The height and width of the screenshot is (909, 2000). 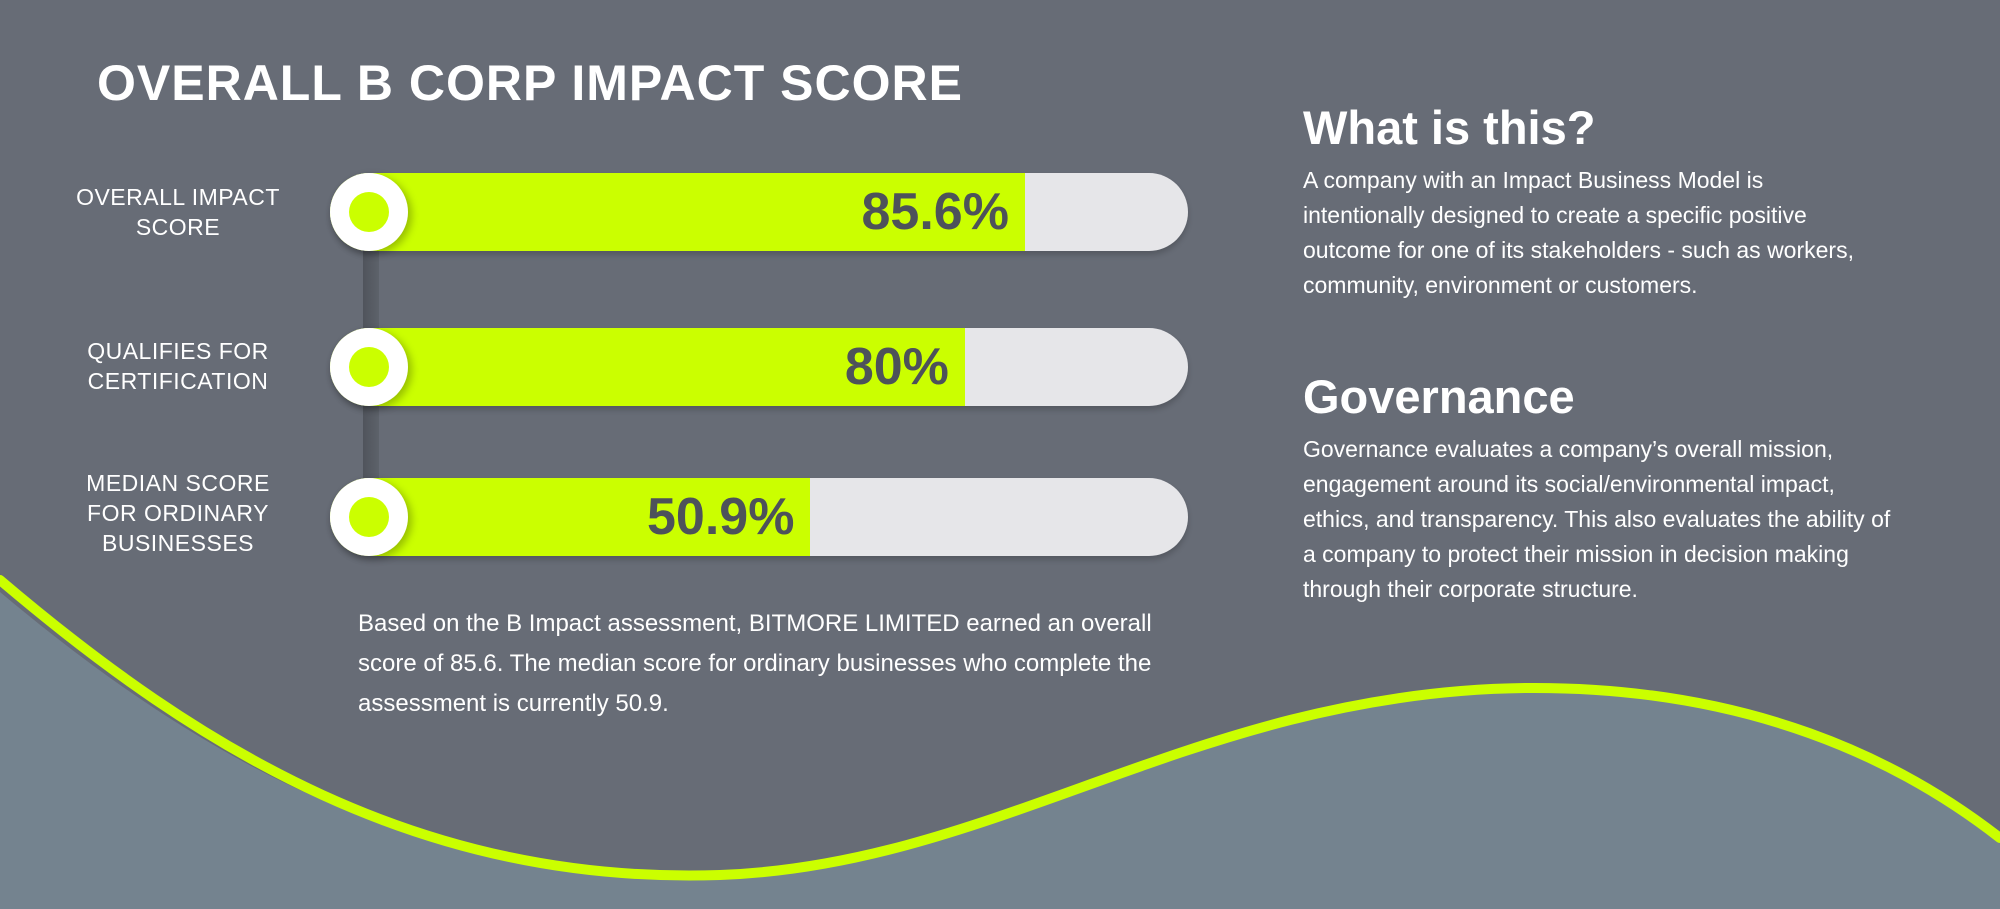 What do you see at coordinates (1449, 127) in the screenshot?
I see `section-heading: What is this?` at bounding box center [1449, 127].